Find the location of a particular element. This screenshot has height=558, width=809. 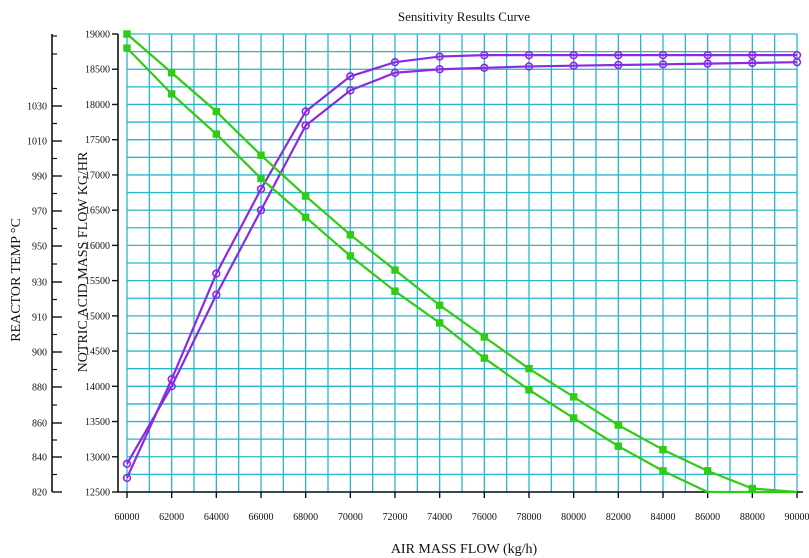

x-tick-label: 66000 is located at coordinates (261, 517).